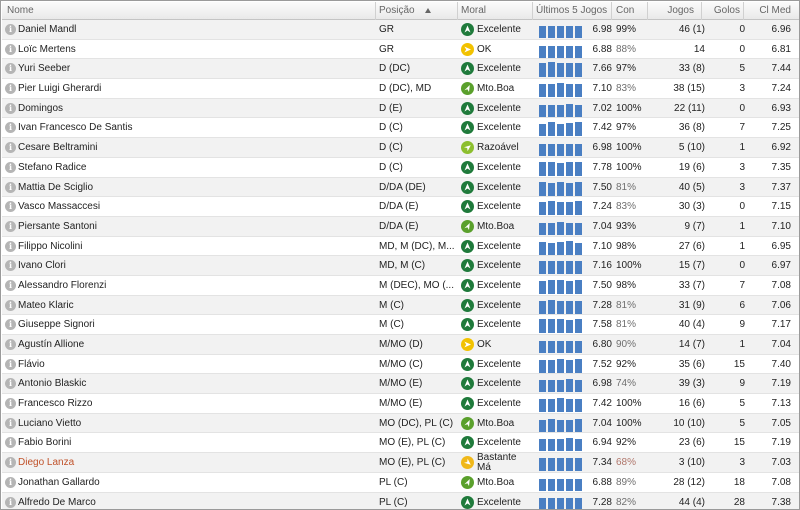 The width and height of the screenshot is (800, 510). I want to click on player-name: Filippo Nicolini, so click(50, 246).